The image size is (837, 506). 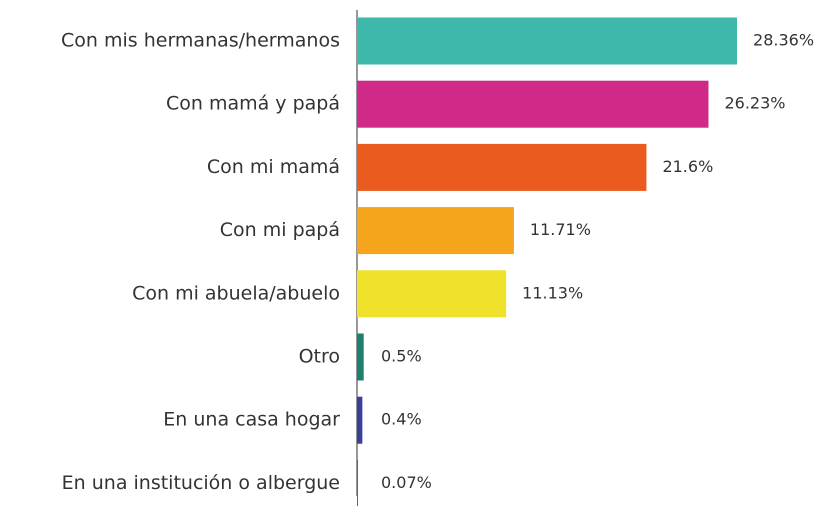 What do you see at coordinates (754, 103) in the screenshot?
I see `value-label: 26.23%` at bounding box center [754, 103].